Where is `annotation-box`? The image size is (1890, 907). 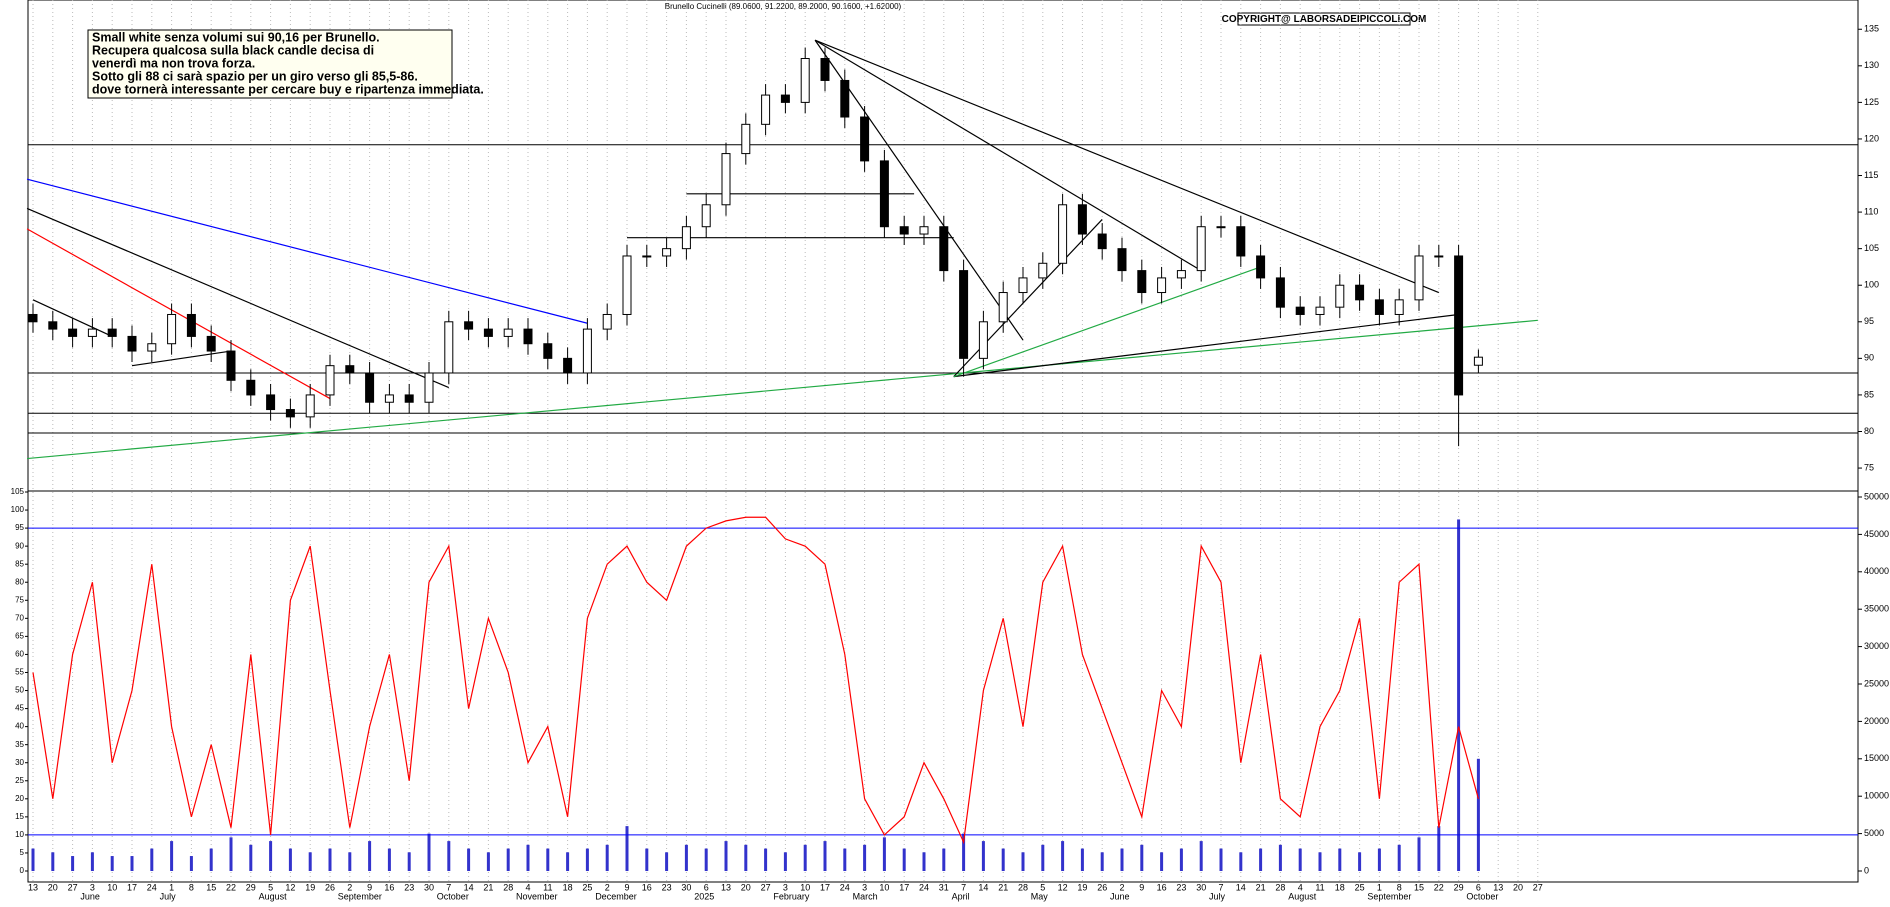 annotation-box is located at coordinates (270, 64).